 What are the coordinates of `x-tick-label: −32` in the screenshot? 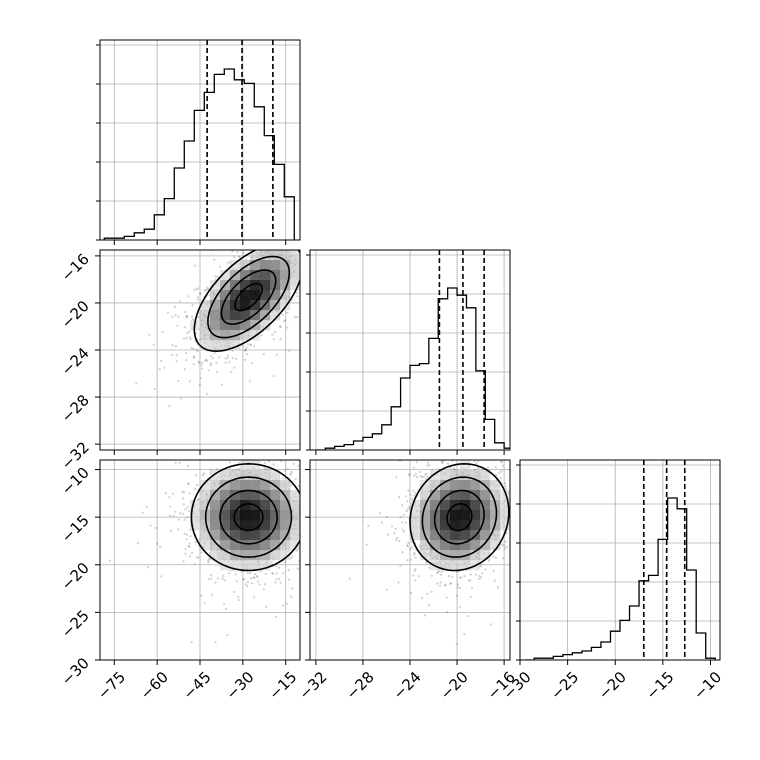 It's located at (313, 685).